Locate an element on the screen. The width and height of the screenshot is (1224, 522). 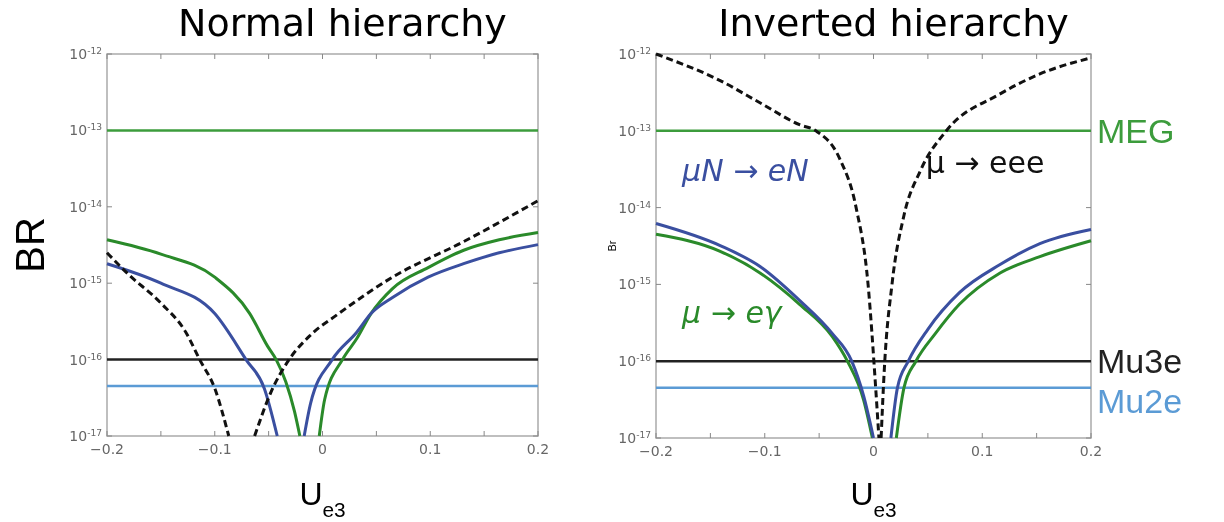
ref-line-label: Mu3e is located at coordinates (1140, 361).